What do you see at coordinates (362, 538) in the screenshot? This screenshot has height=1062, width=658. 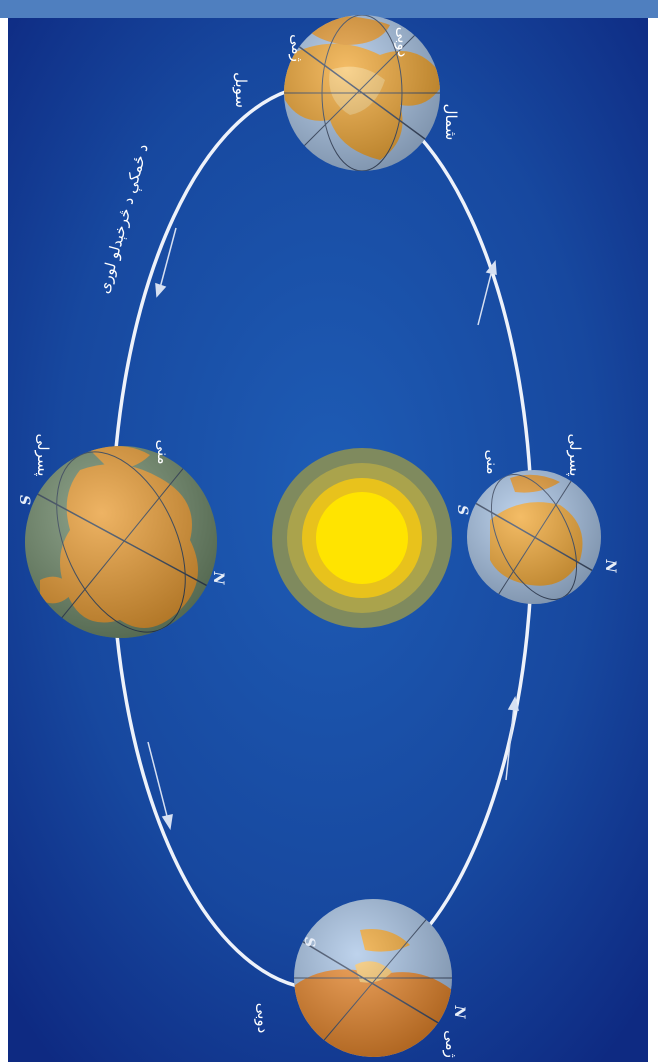 I see `sun` at bounding box center [362, 538].